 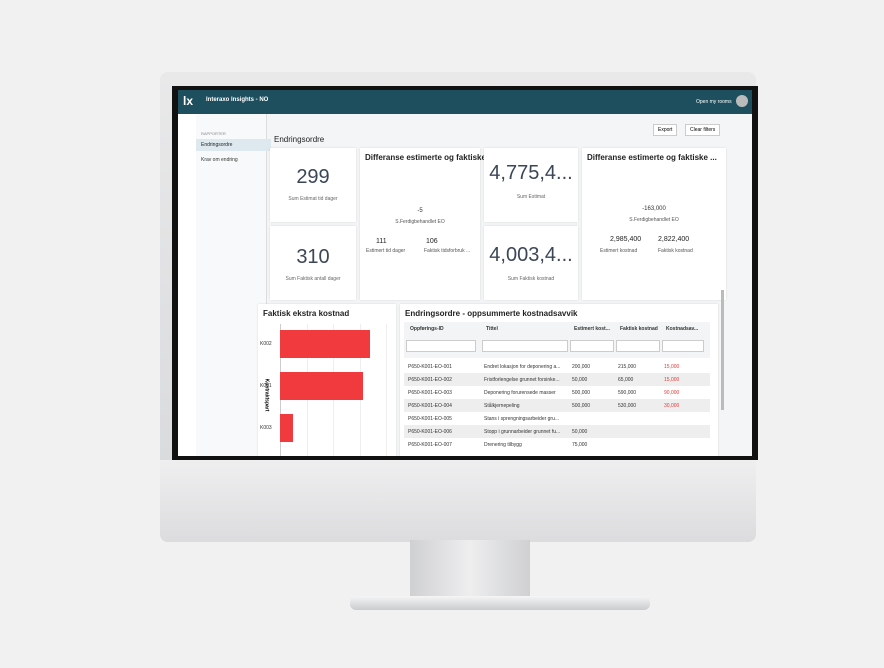 What do you see at coordinates (233, 145) in the screenshot?
I see `nav-item: Endringsordre` at bounding box center [233, 145].